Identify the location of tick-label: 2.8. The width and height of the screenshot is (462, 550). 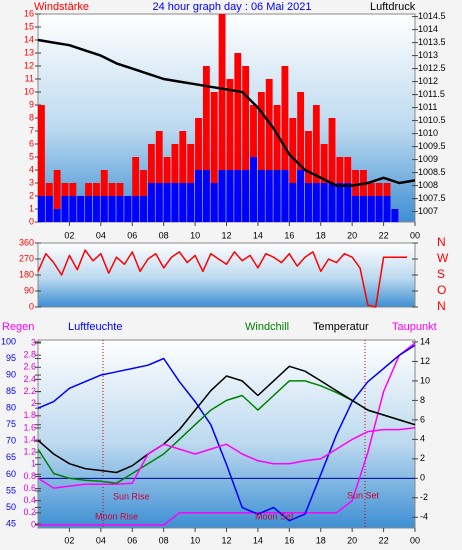
(29, 355).